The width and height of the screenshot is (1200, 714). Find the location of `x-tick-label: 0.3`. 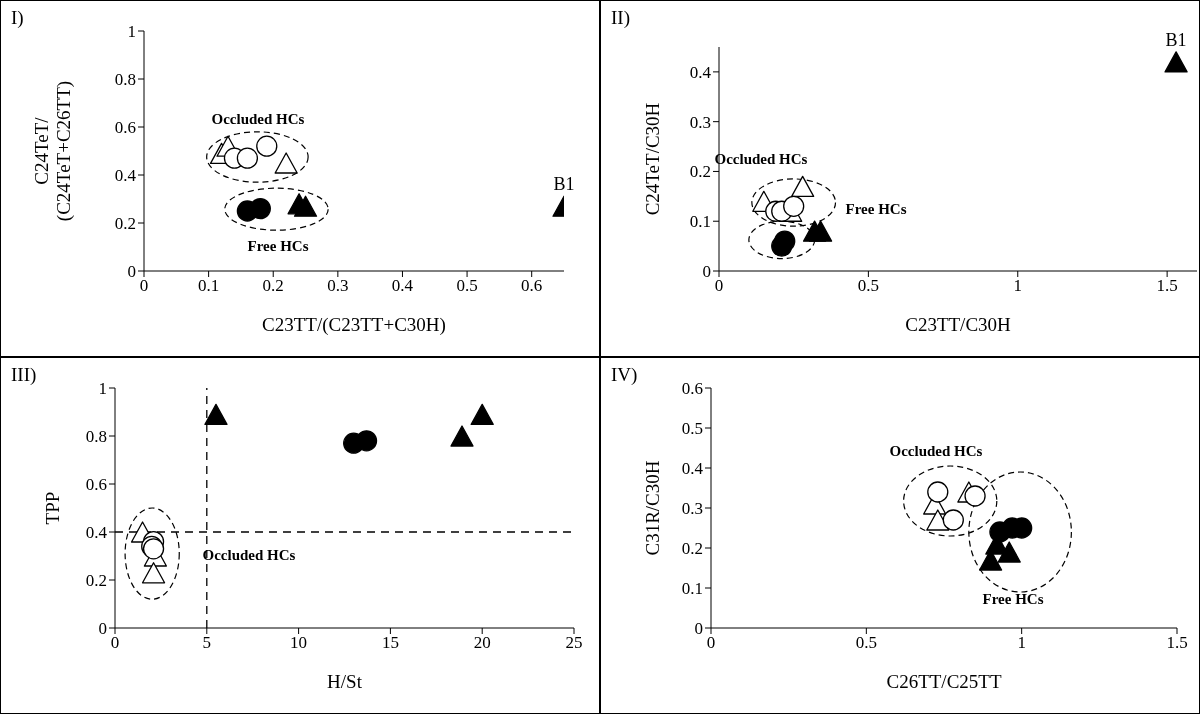

x-tick-label: 0.3 is located at coordinates (338, 286).